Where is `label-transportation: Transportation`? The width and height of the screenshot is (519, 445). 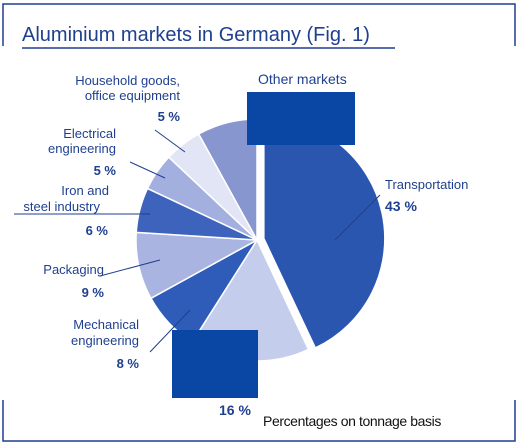
label-transportation: Transportation is located at coordinates (426, 184).